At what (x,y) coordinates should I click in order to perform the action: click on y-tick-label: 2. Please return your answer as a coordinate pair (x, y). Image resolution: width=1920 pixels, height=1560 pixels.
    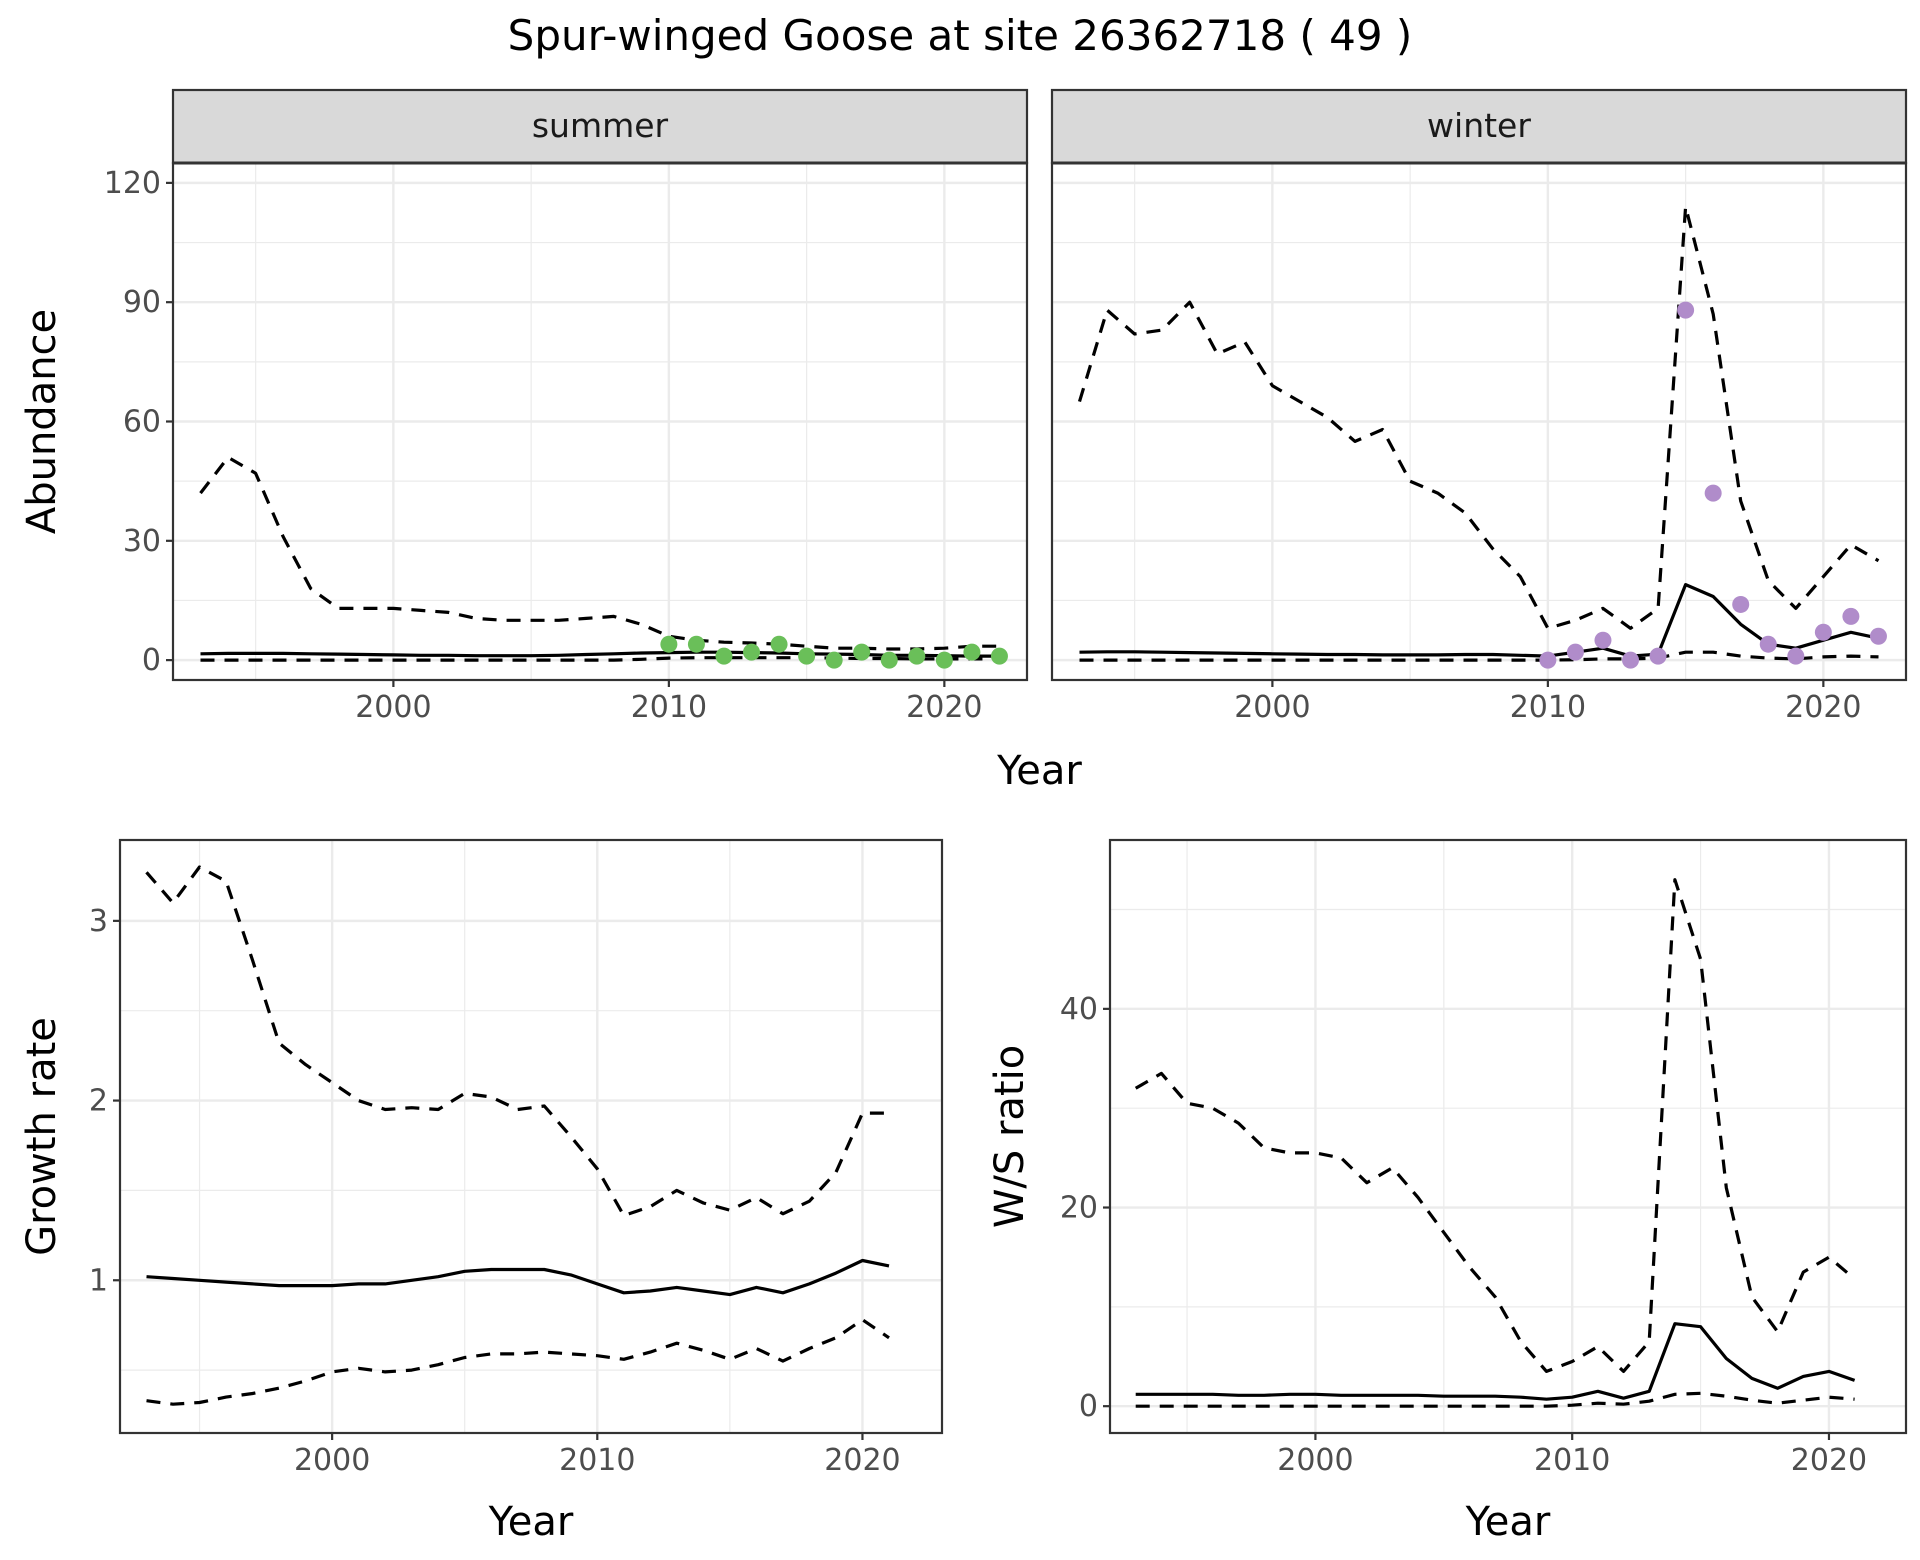
    Looking at the image, I should click on (98, 1101).